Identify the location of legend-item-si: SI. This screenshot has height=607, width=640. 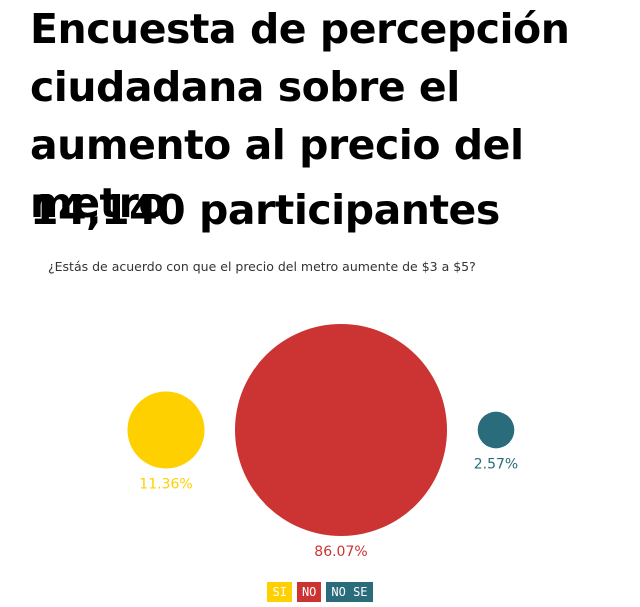
(279, 592).